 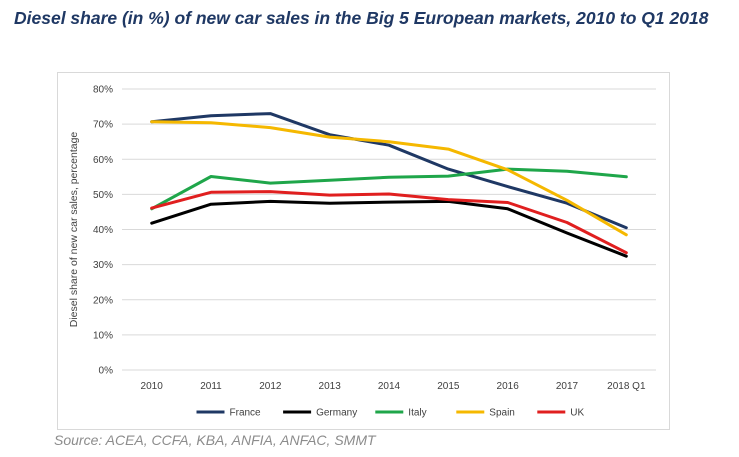 I want to click on y-tick-label: 30%, so click(x=103, y=265).